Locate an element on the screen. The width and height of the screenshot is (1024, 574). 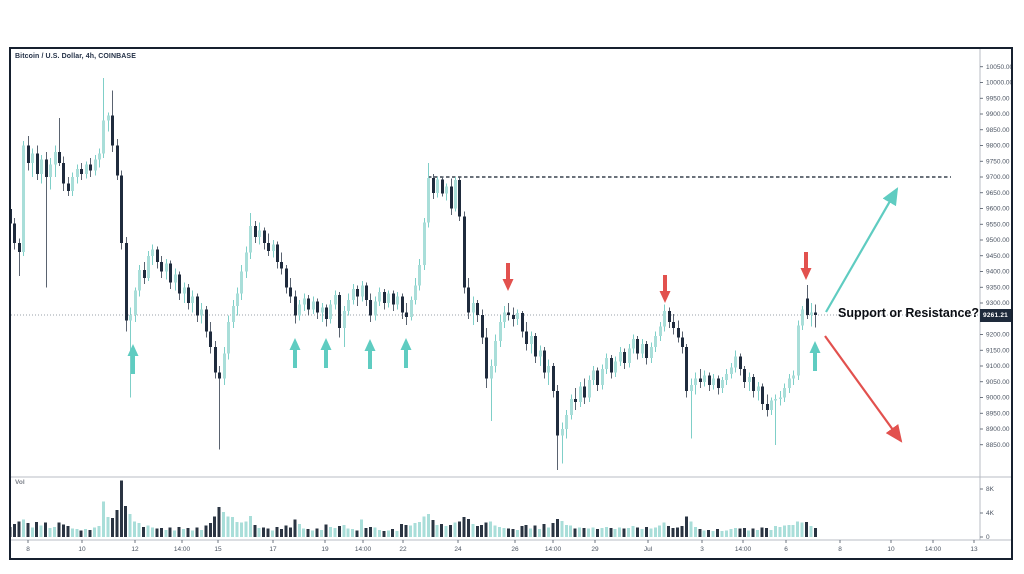
svg-text: 9100.00 is located at coordinates (998, 366).